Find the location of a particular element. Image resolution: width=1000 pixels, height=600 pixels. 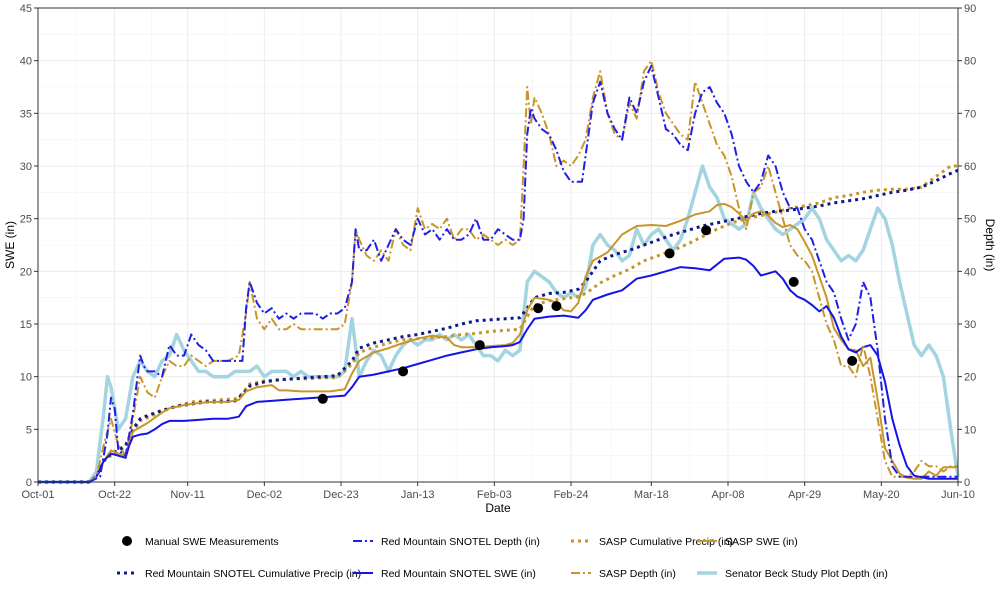

y2-tick-label: 90 is located at coordinates (970, 9).